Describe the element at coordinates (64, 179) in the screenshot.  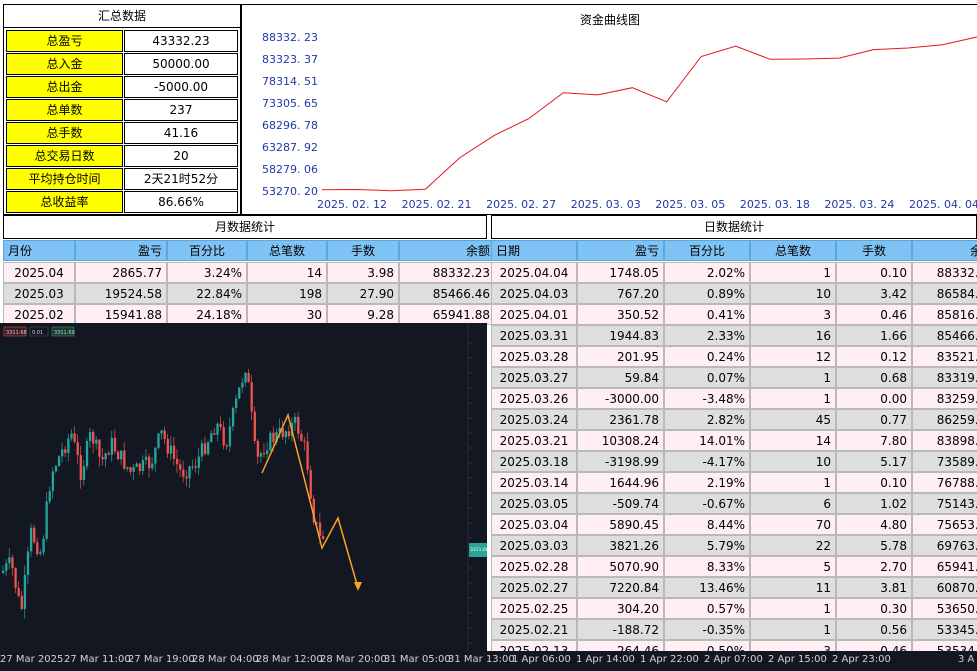
I see `summary-label: 平均持仓时间` at that location.